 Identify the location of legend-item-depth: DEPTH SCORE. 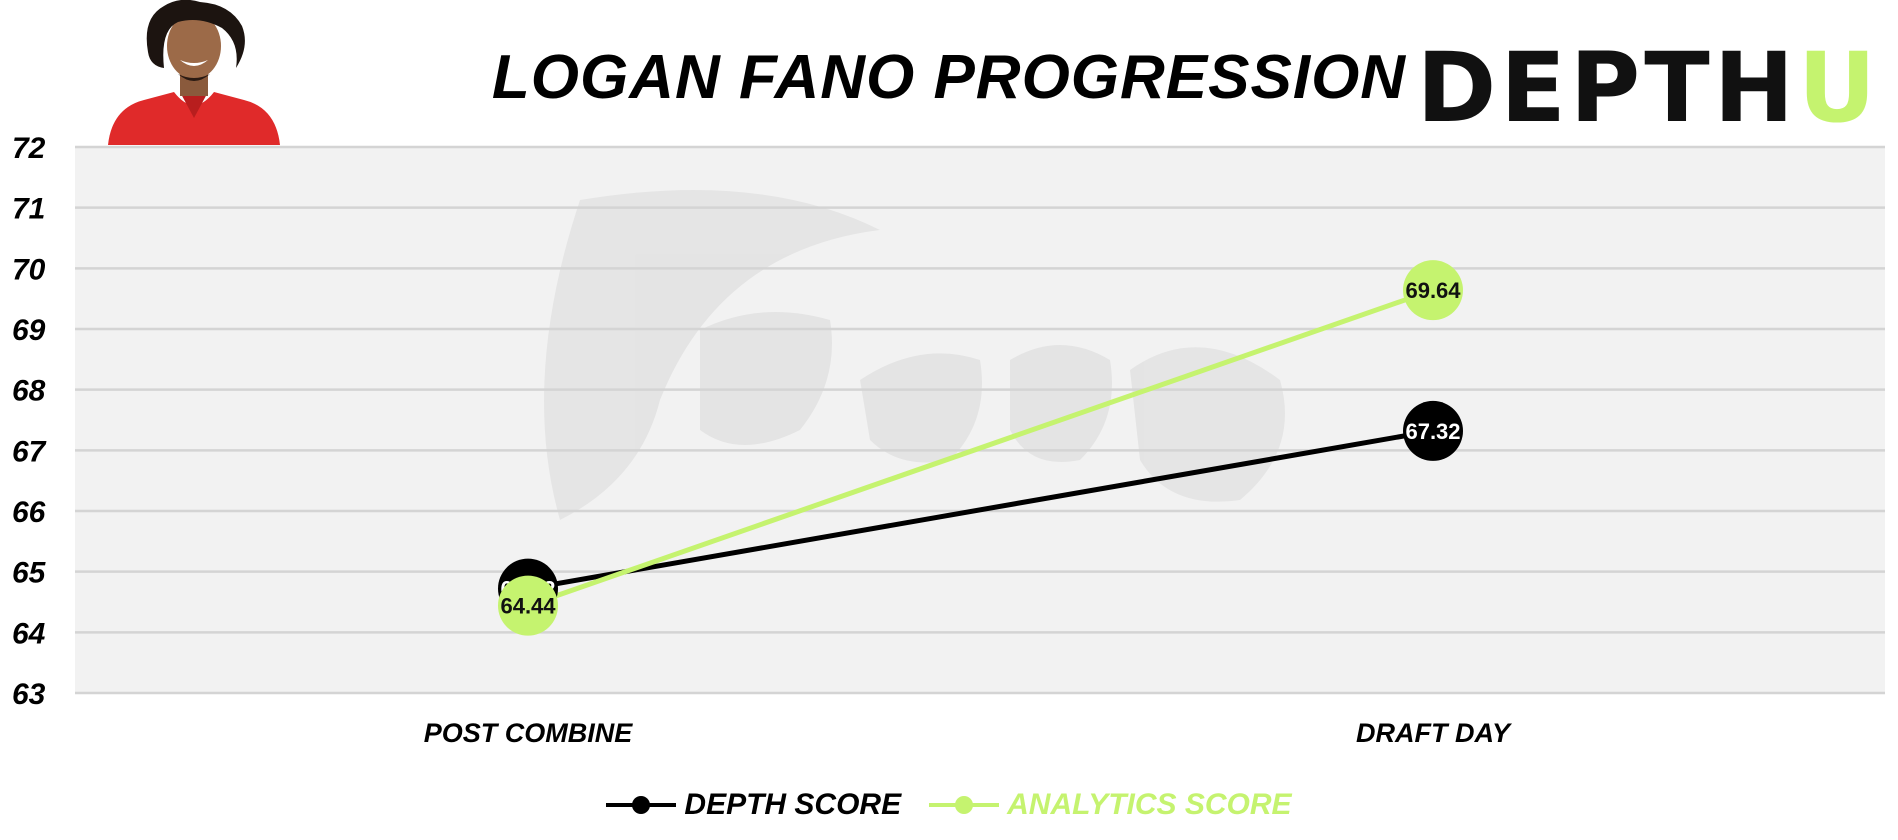
(753, 805).